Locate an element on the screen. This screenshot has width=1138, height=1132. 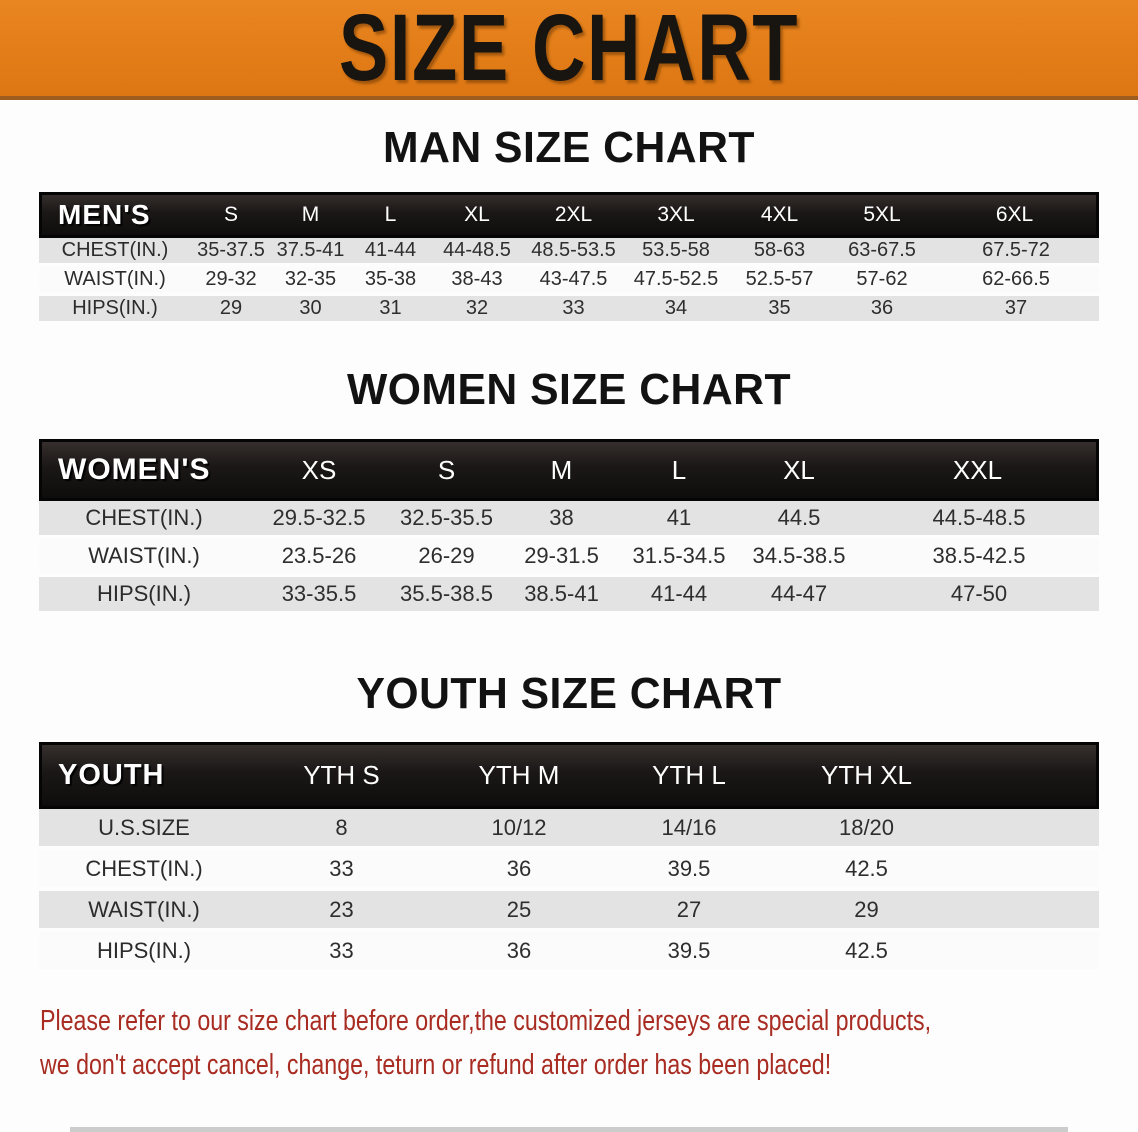
size-value-cell: 44-47 is located at coordinates (799, 596).